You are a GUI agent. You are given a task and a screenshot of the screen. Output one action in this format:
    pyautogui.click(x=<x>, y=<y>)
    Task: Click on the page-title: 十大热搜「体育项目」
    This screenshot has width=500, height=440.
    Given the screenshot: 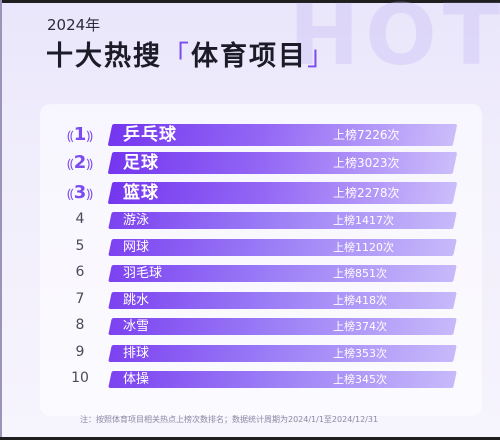 What is the action you would take?
    pyautogui.click(x=191, y=53)
    